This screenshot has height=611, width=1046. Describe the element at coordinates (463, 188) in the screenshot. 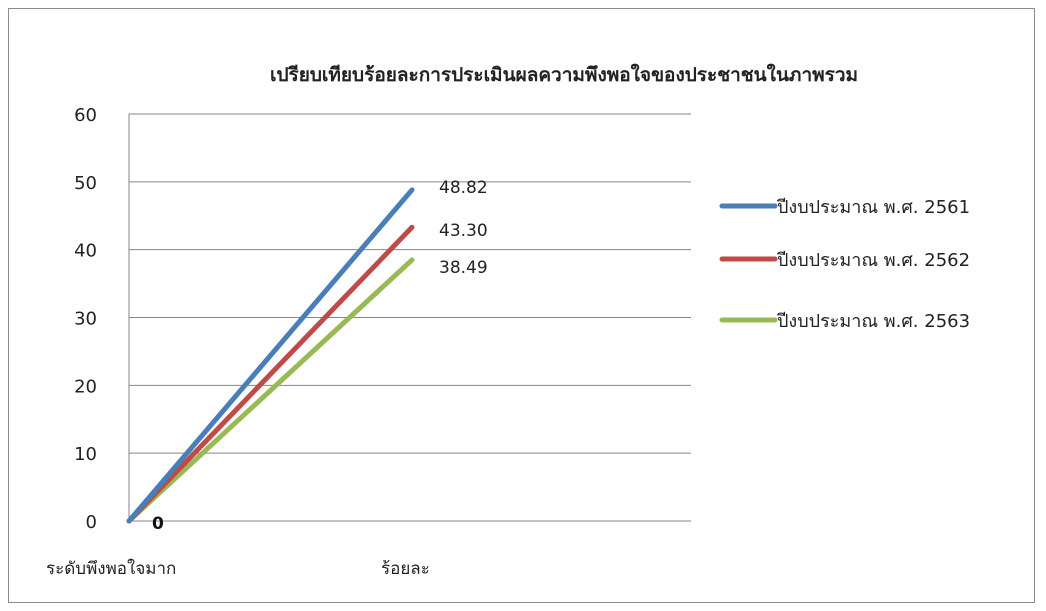

I see `data-label: 48.82` at that location.